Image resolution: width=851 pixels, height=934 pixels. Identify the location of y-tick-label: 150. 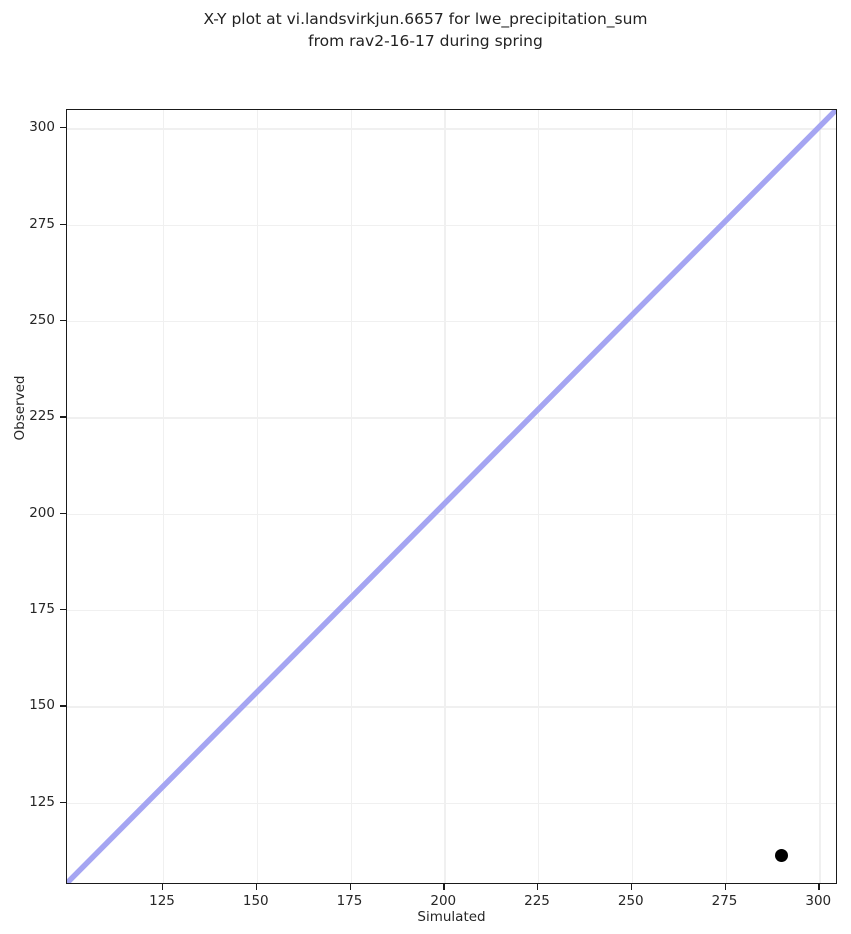
(42, 705).